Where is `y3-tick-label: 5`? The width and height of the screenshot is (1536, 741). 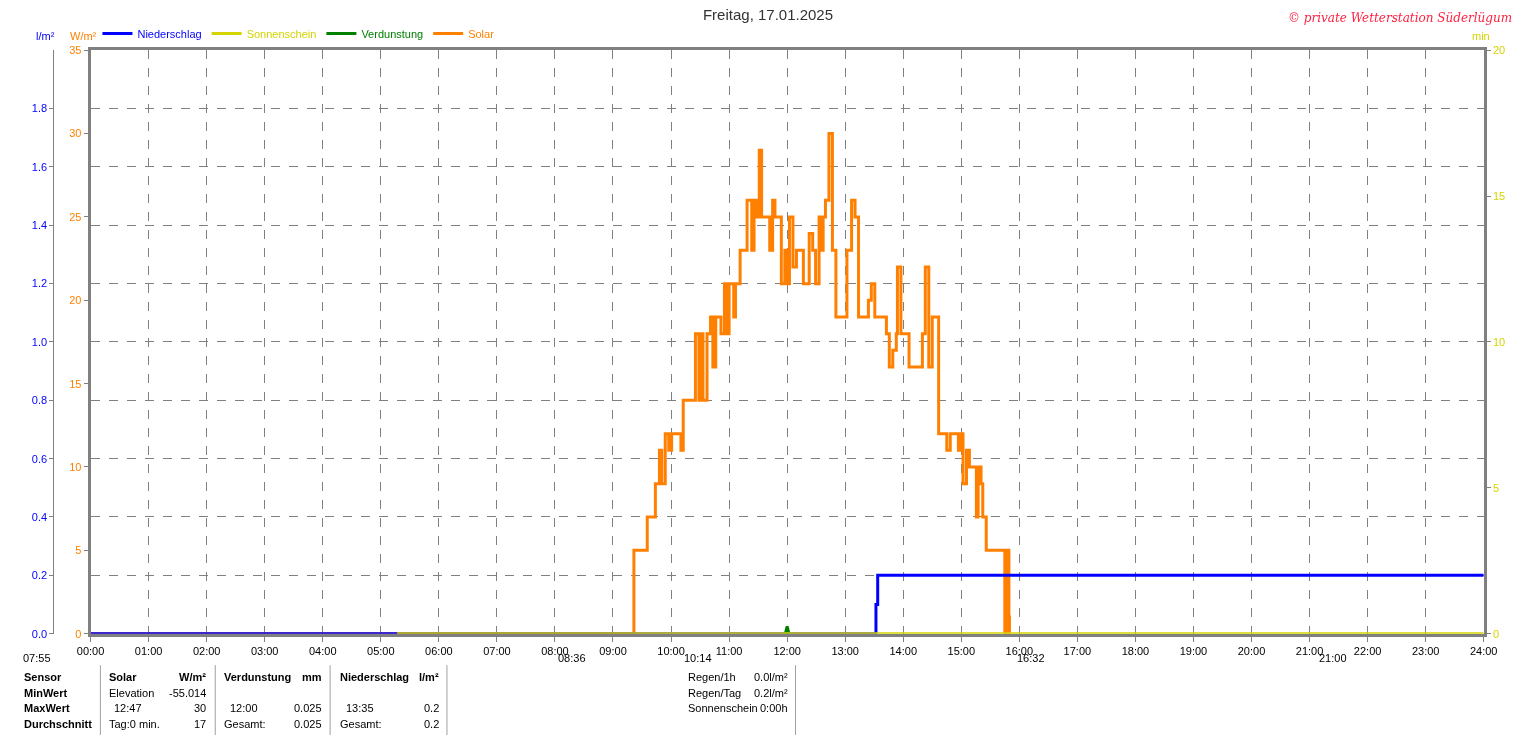
y3-tick-label: 5 is located at coordinates (1496, 487).